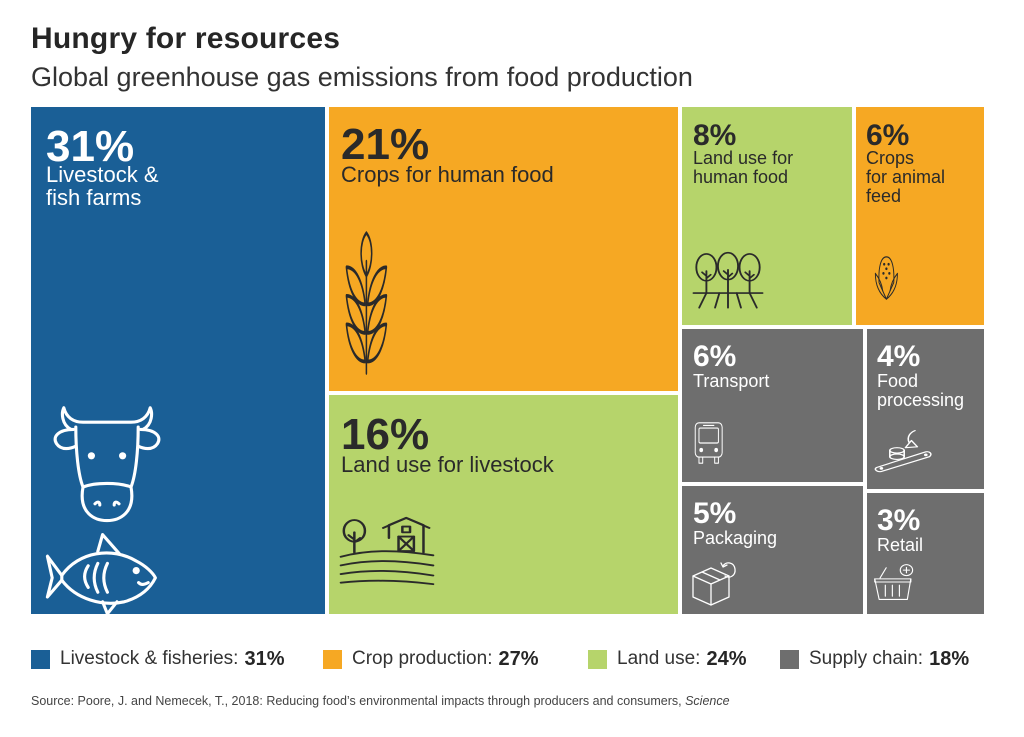 The image size is (1024, 737). Describe the element at coordinates (385, 144) in the screenshot. I see `cell-value-label: 21%` at that location.